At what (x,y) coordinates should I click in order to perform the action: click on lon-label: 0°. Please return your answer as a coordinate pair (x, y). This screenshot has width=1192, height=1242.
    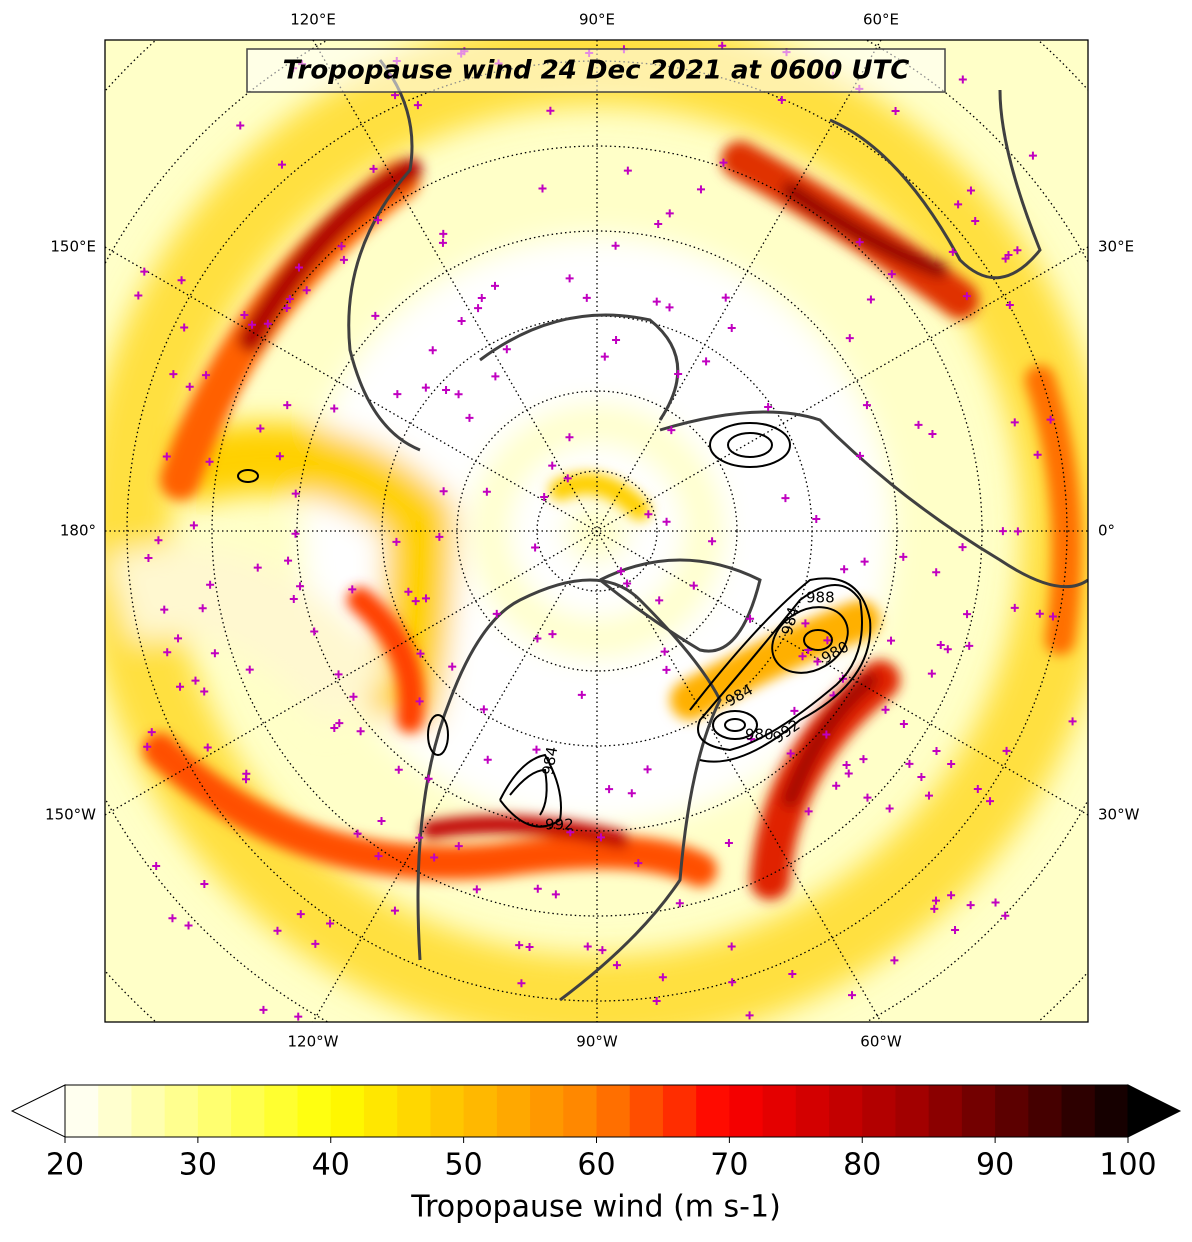
    Looking at the image, I should click on (1106, 531).